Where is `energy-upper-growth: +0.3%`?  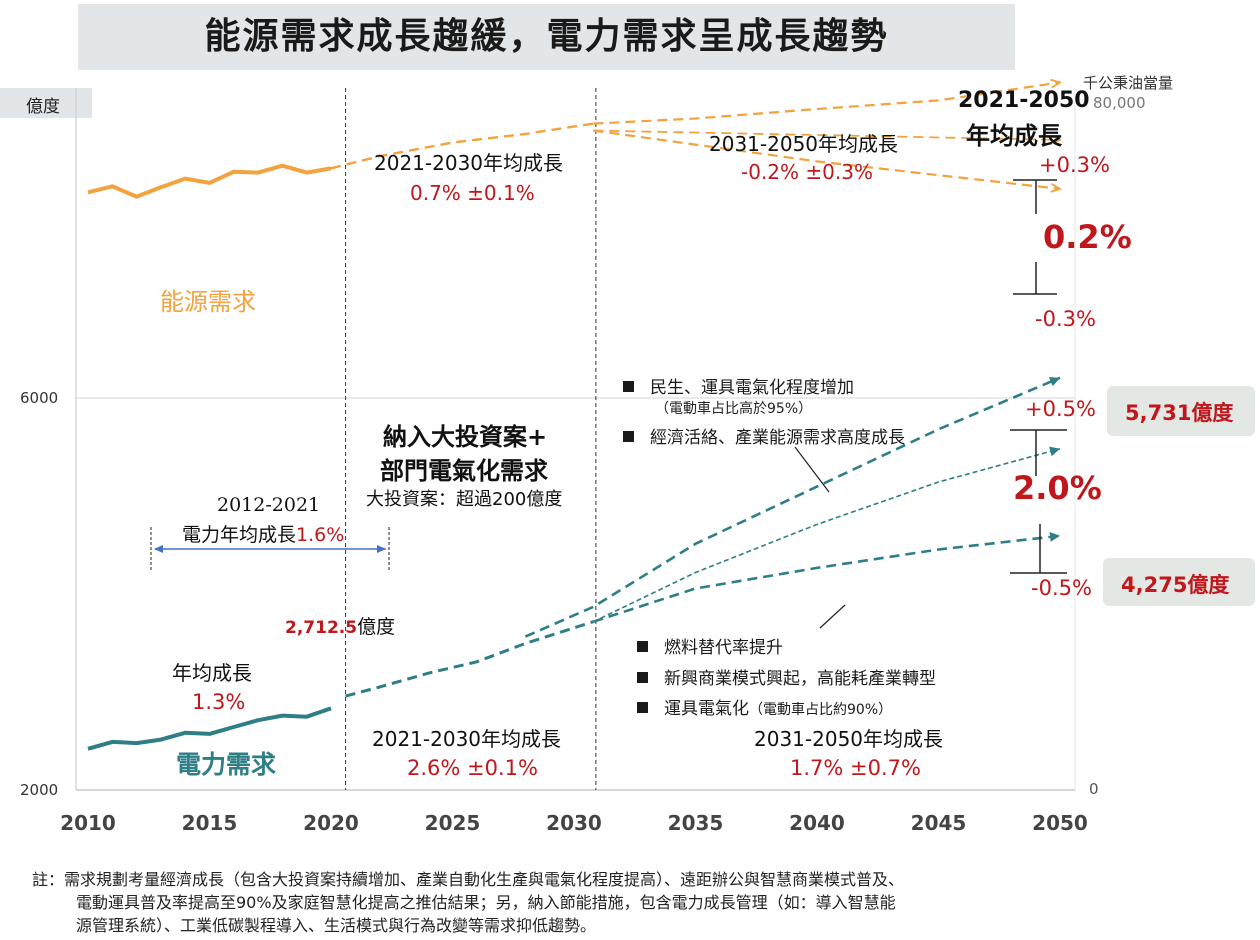 energy-upper-growth: +0.3% is located at coordinates (1074, 165).